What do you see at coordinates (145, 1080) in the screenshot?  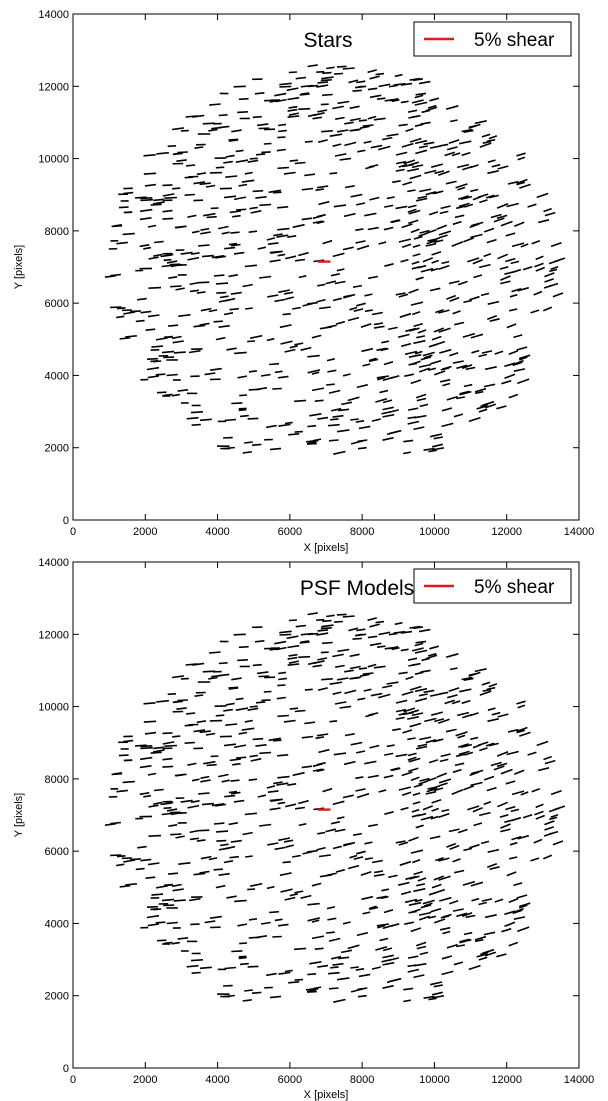 I see `x-tick-label: 2000` at bounding box center [145, 1080].